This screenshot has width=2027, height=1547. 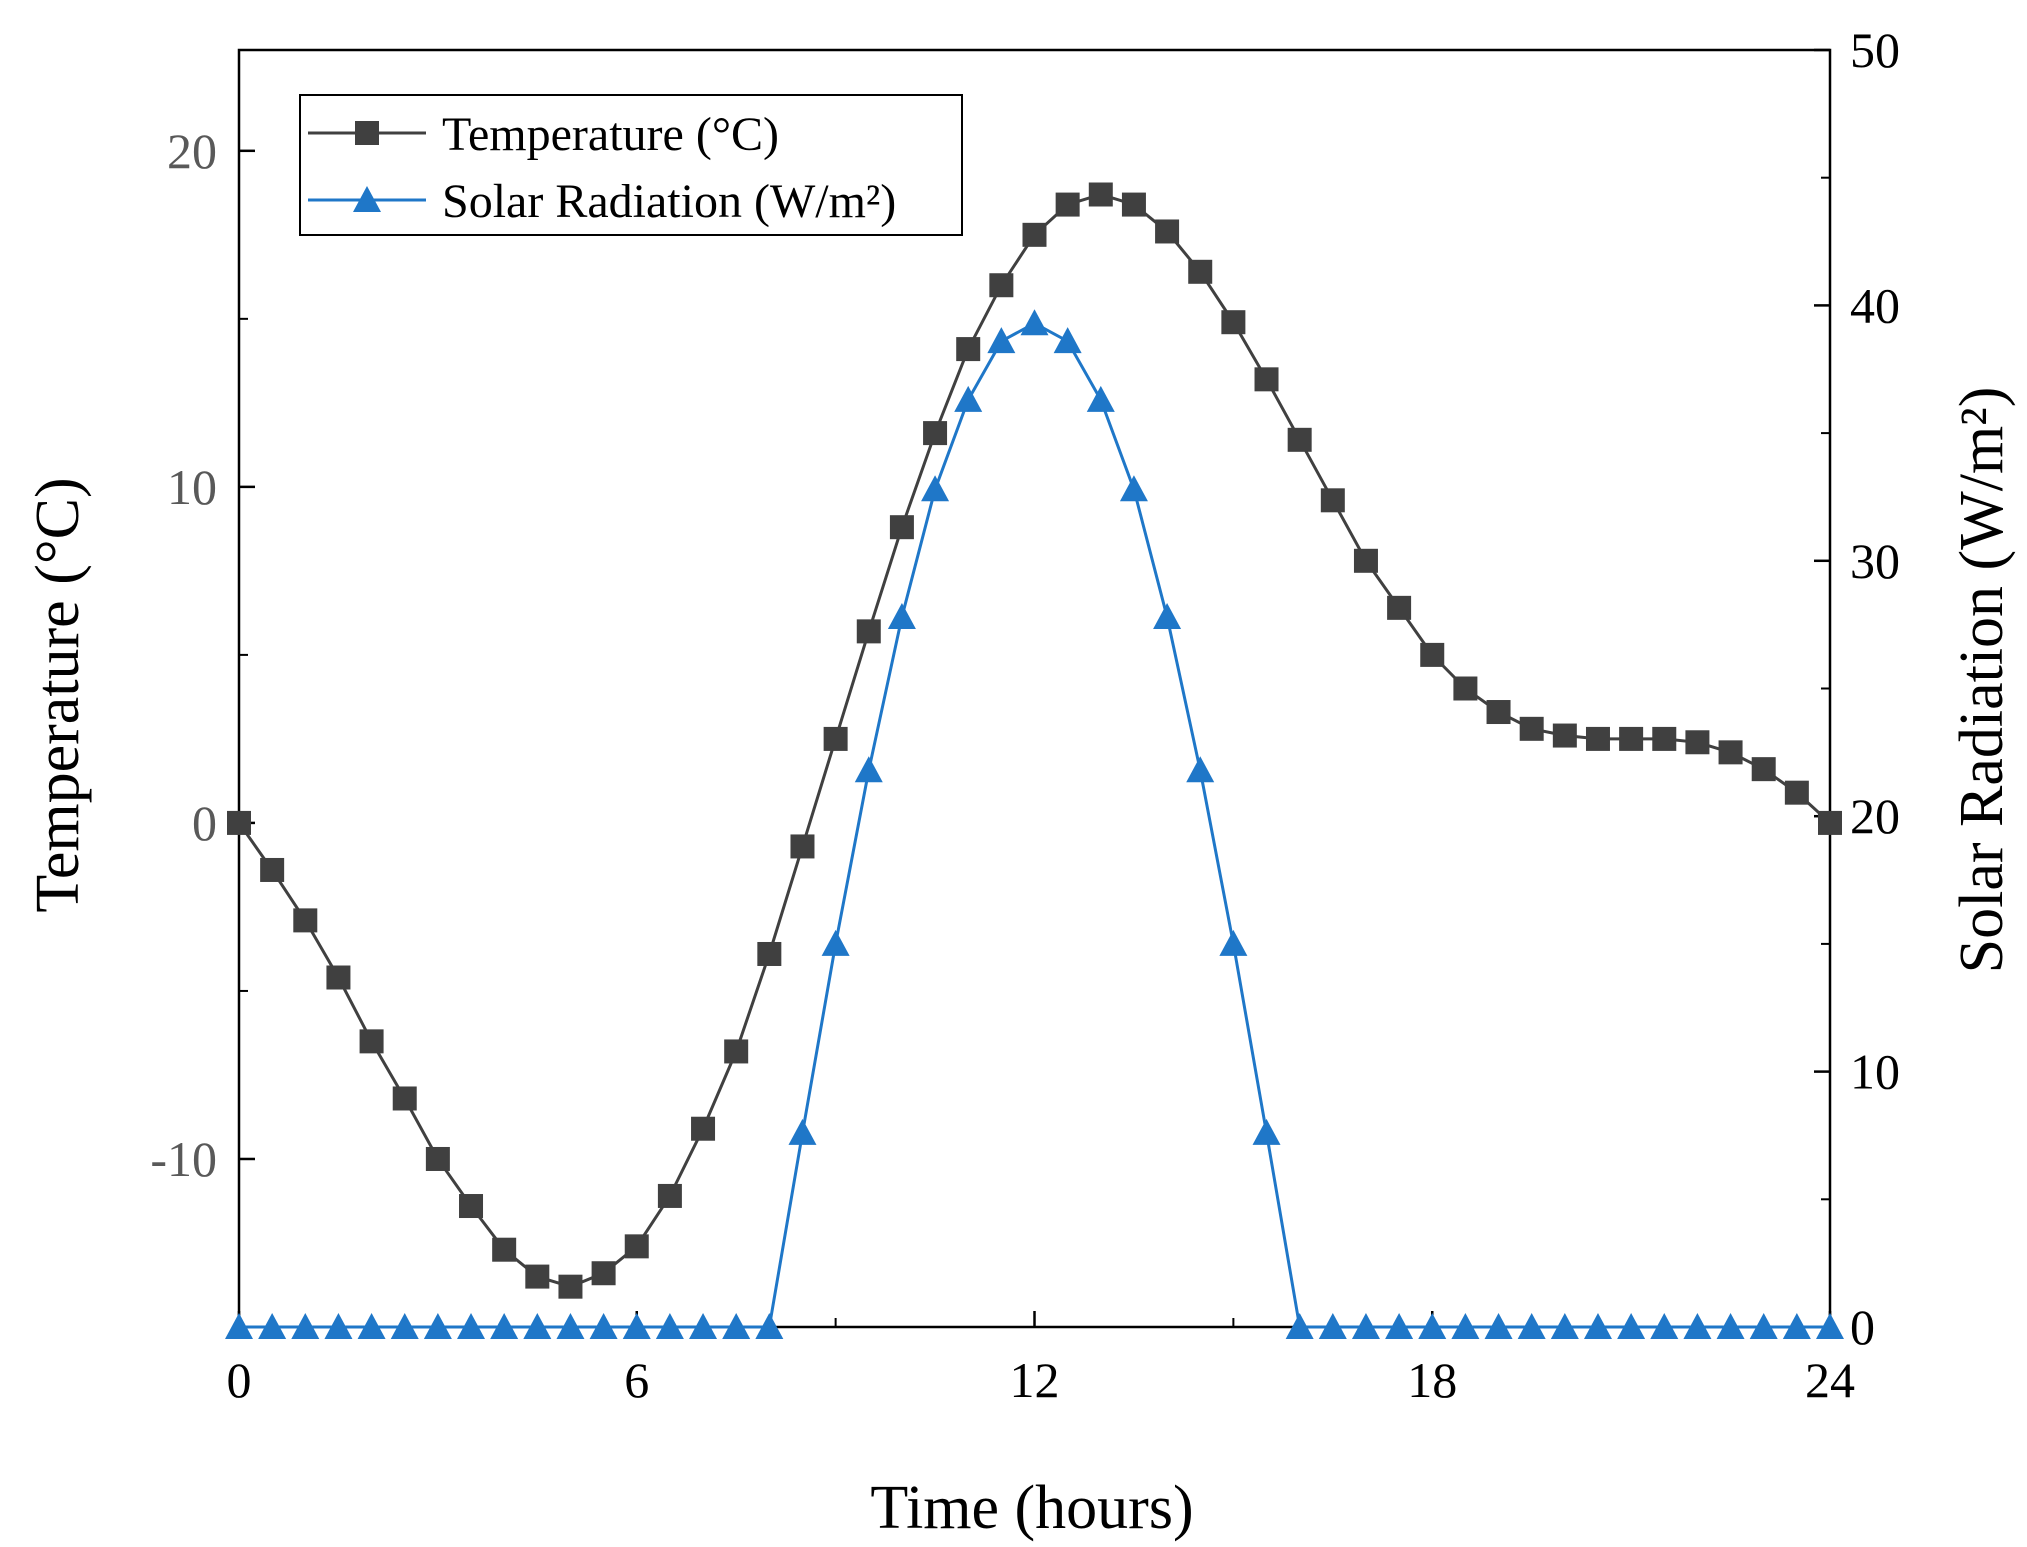 What do you see at coordinates (1875, 561) in the screenshot?
I see `y-right-tick-label: 30` at bounding box center [1875, 561].